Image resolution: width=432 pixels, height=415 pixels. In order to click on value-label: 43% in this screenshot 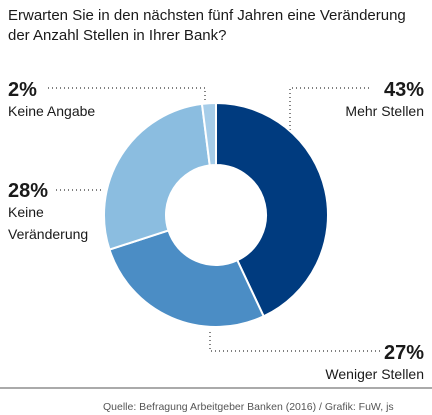, I will do `click(404, 90)`.